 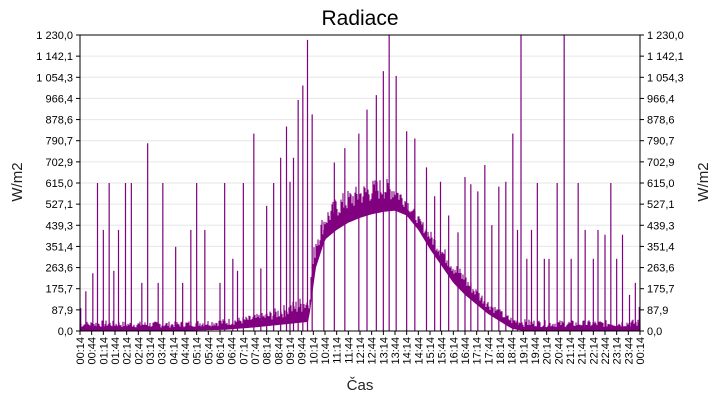 I want to click on chart-title: Radiace, so click(x=359, y=18).